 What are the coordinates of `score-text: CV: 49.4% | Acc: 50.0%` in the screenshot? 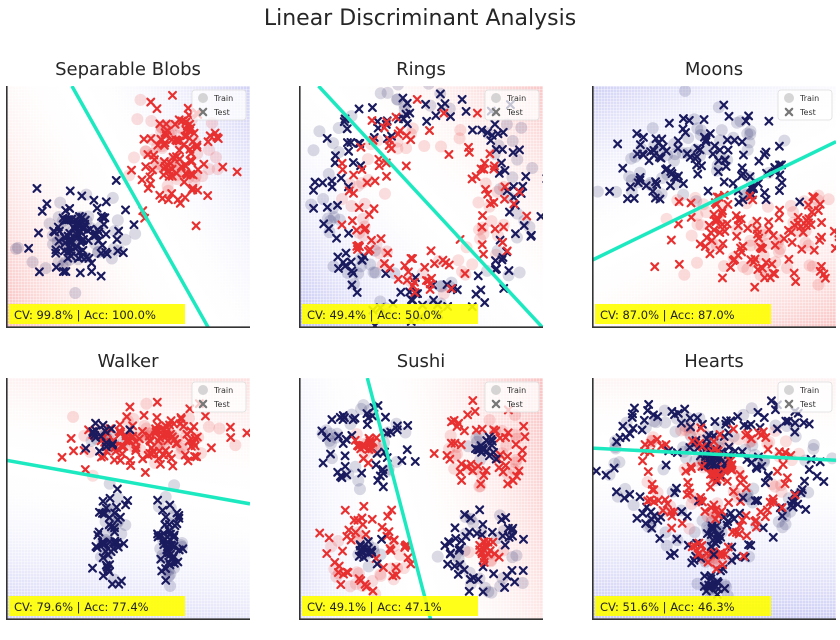 It's located at (374, 315).